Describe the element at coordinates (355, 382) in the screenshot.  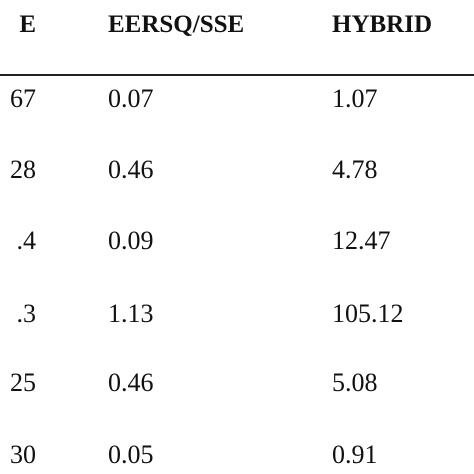
I see `table-cell-col2: 5.08` at that location.